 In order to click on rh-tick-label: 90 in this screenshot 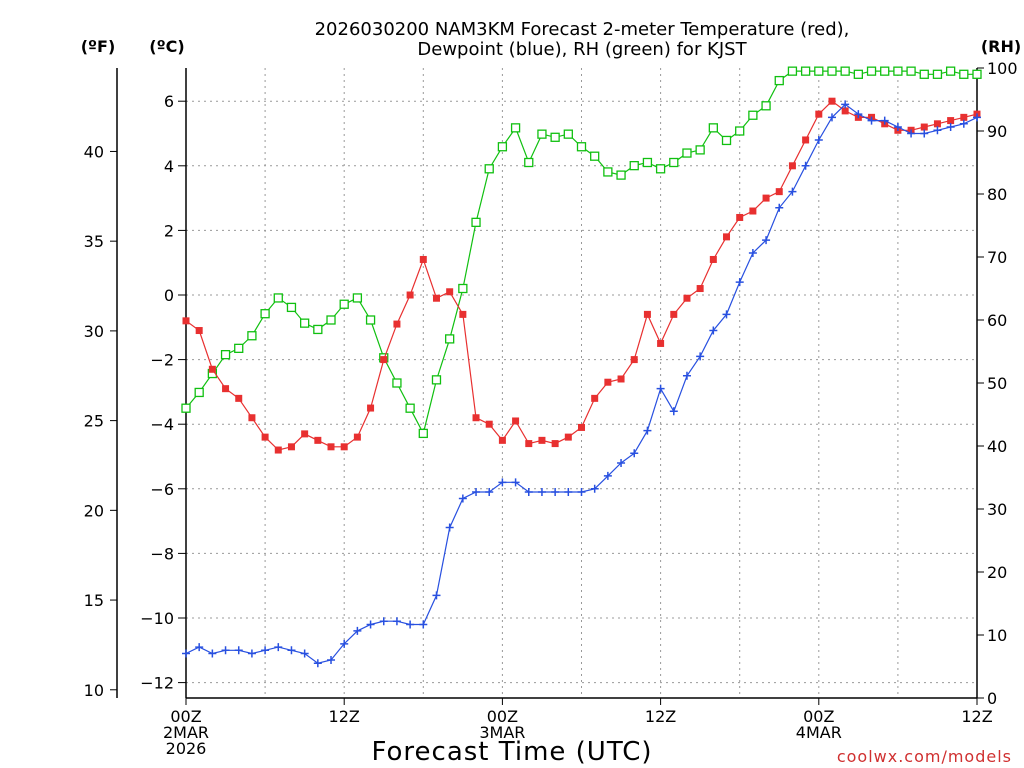, I will do `click(997, 131)`.